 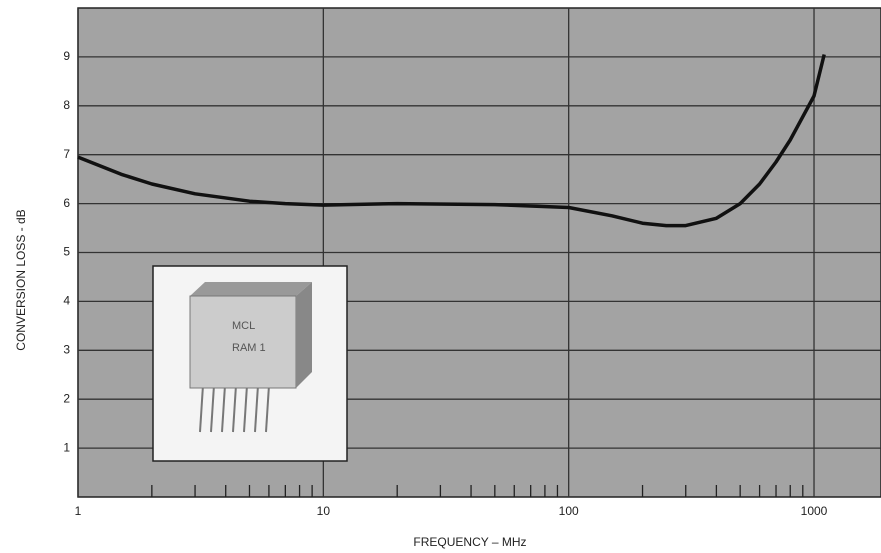 What do you see at coordinates (66, 154) in the screenshot?
I see `y-tick-label: 7` at bounding box center [66, 154].